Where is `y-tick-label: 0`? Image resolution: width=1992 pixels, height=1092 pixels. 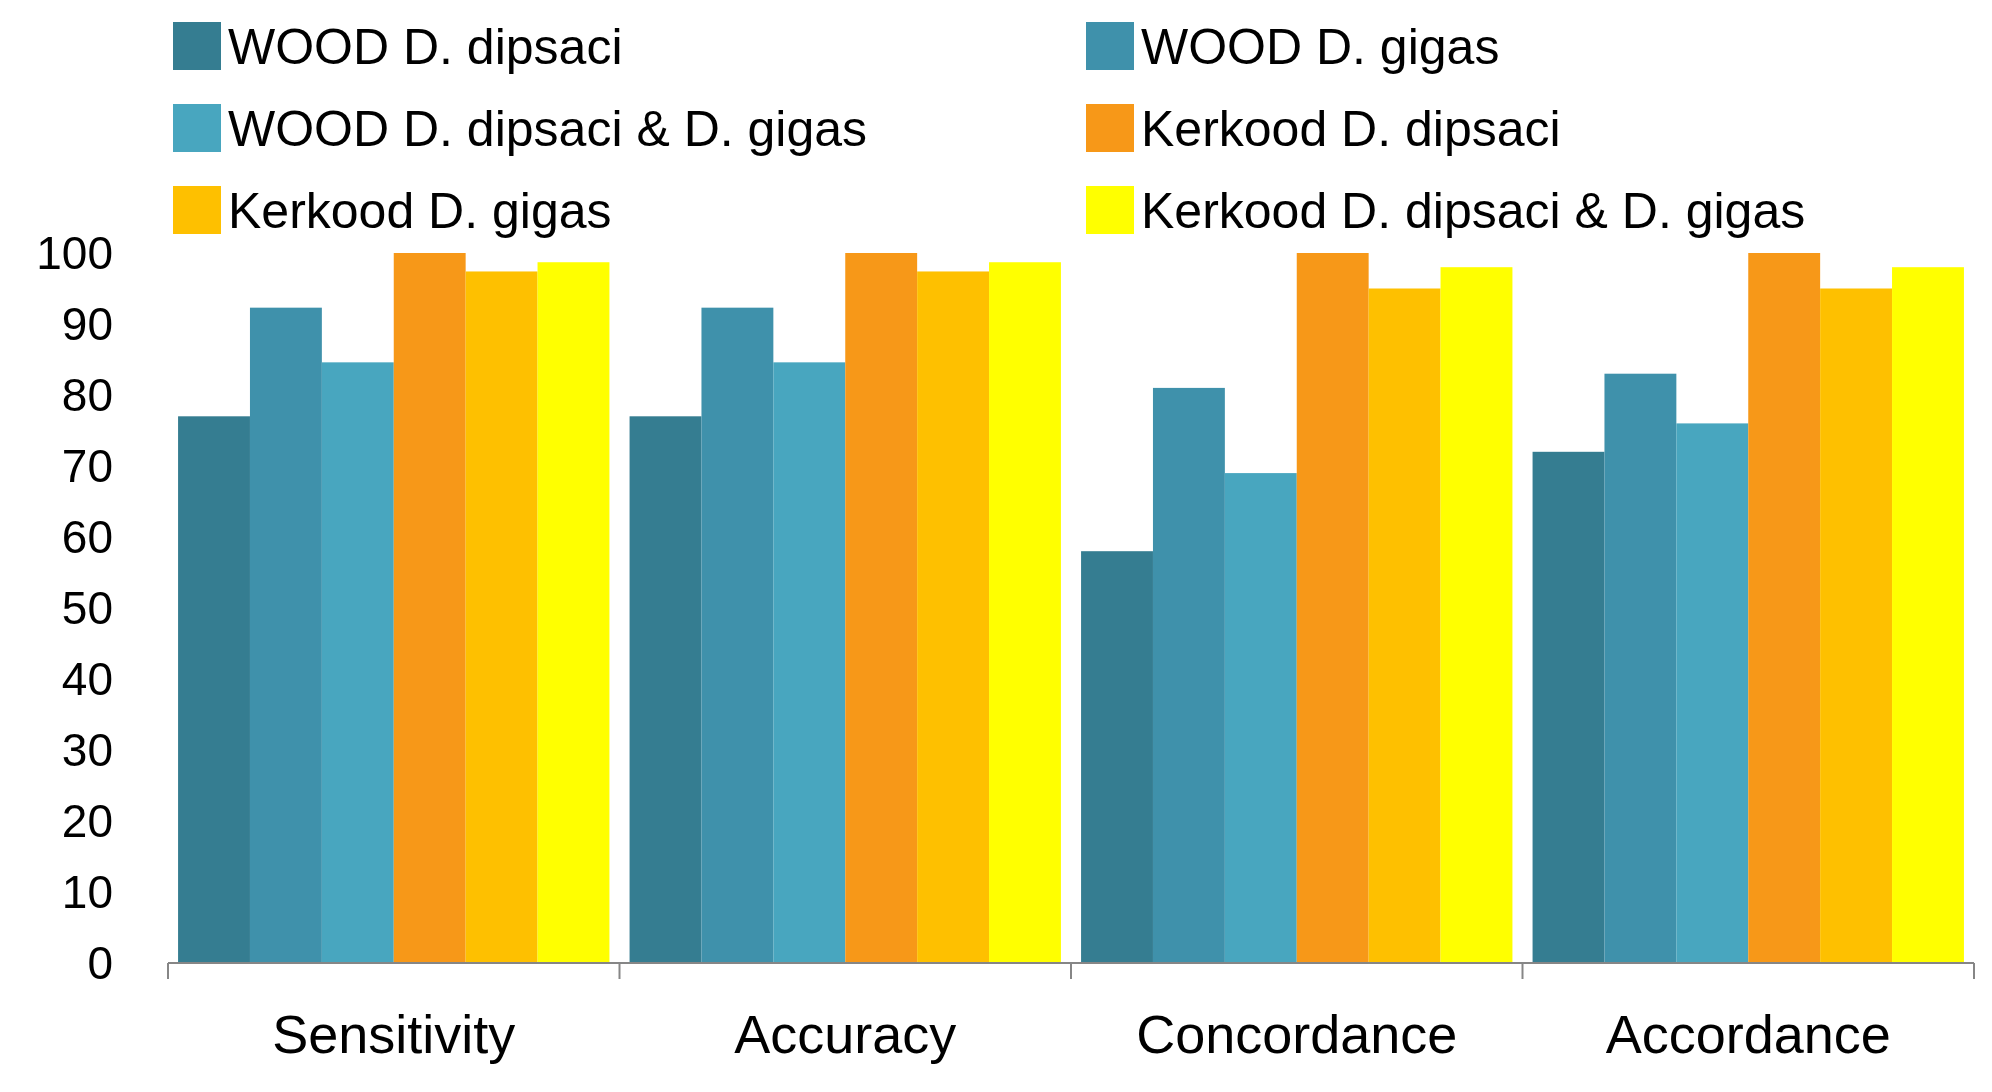 y-tick-label: 0 is located at coordinates (100, 963).